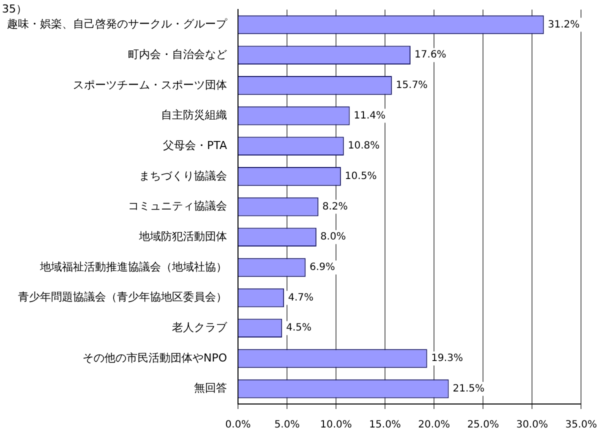 The image size is (607, 443). What do you see at coordinates (301, 298) in the screenshot?
I see `data-label: 4.7%` at bounding box center [301, 298].